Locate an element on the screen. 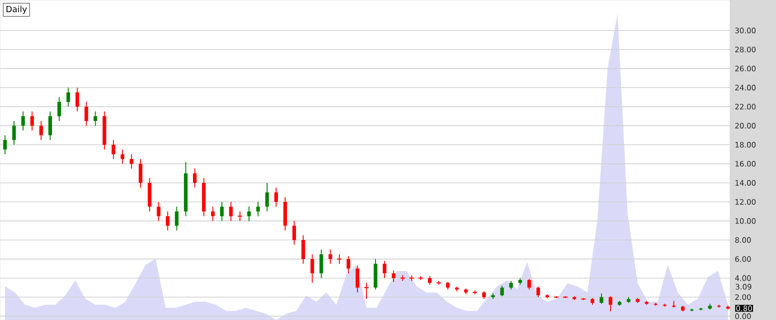  text: Daily is located at coordinates (16, 10).